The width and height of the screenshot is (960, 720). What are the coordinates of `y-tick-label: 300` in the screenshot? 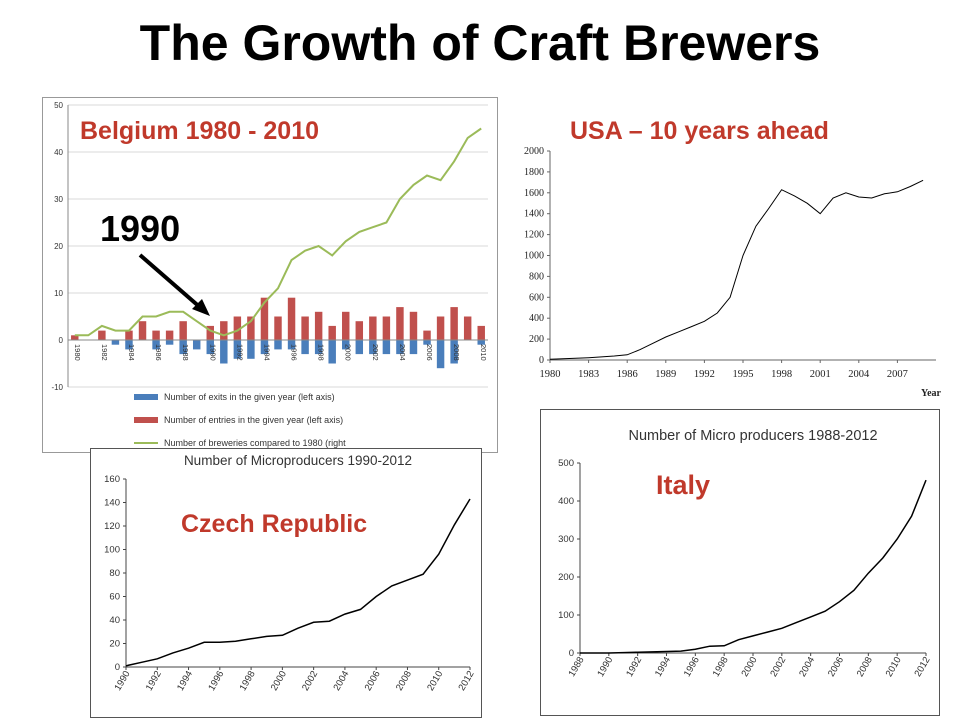 It's located at (566, 539).